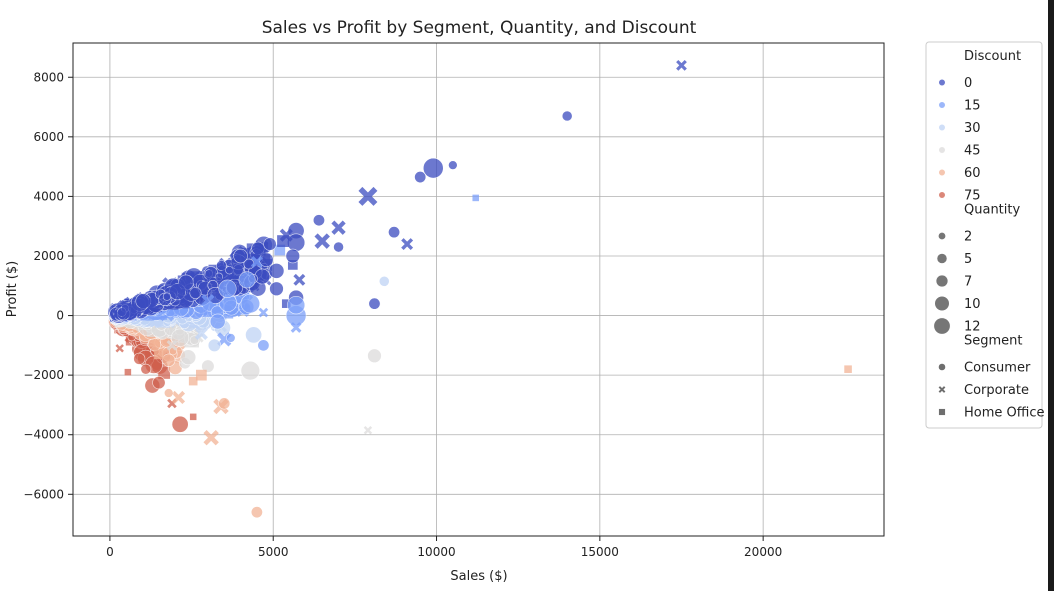 The width and height of the screenshot is (1054, 595). What do you see at coordinates (997, 368) in the screenshot?
I see `legend-entry-label: Consumer` at bounding box center [997, 368].